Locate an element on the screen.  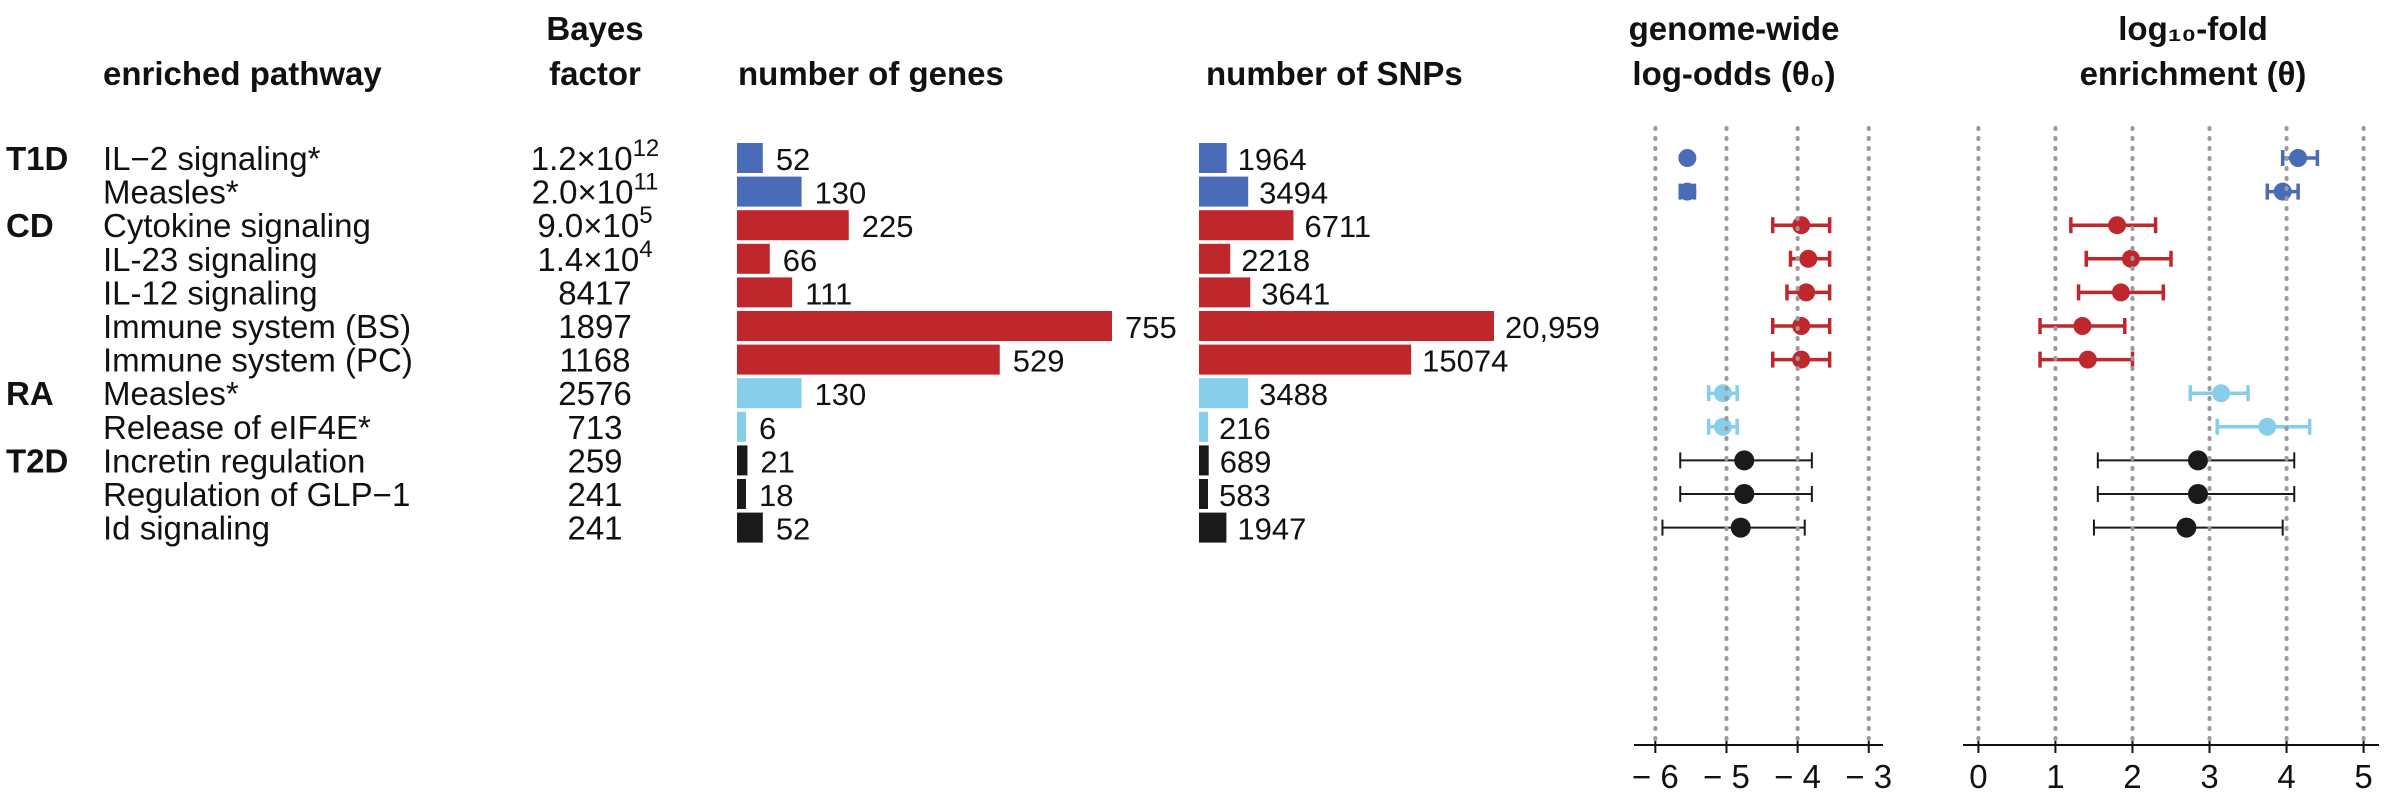
bayes-factor-mantissa: 1.2 is located at coordinates (554, 158).